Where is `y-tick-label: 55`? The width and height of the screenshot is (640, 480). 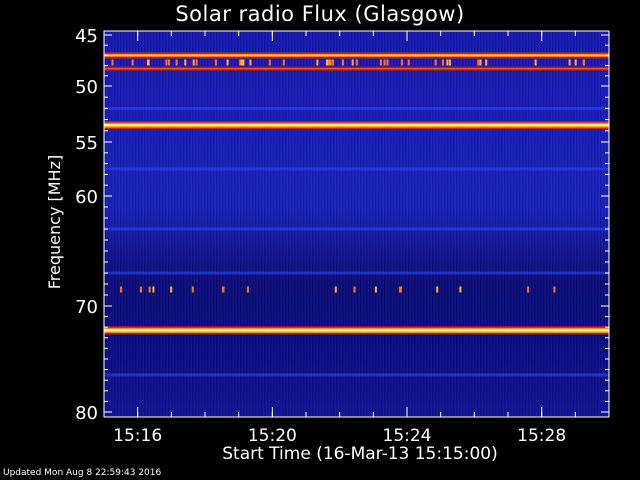
y-tick-label: 55 is located at coordinates (86, 143).